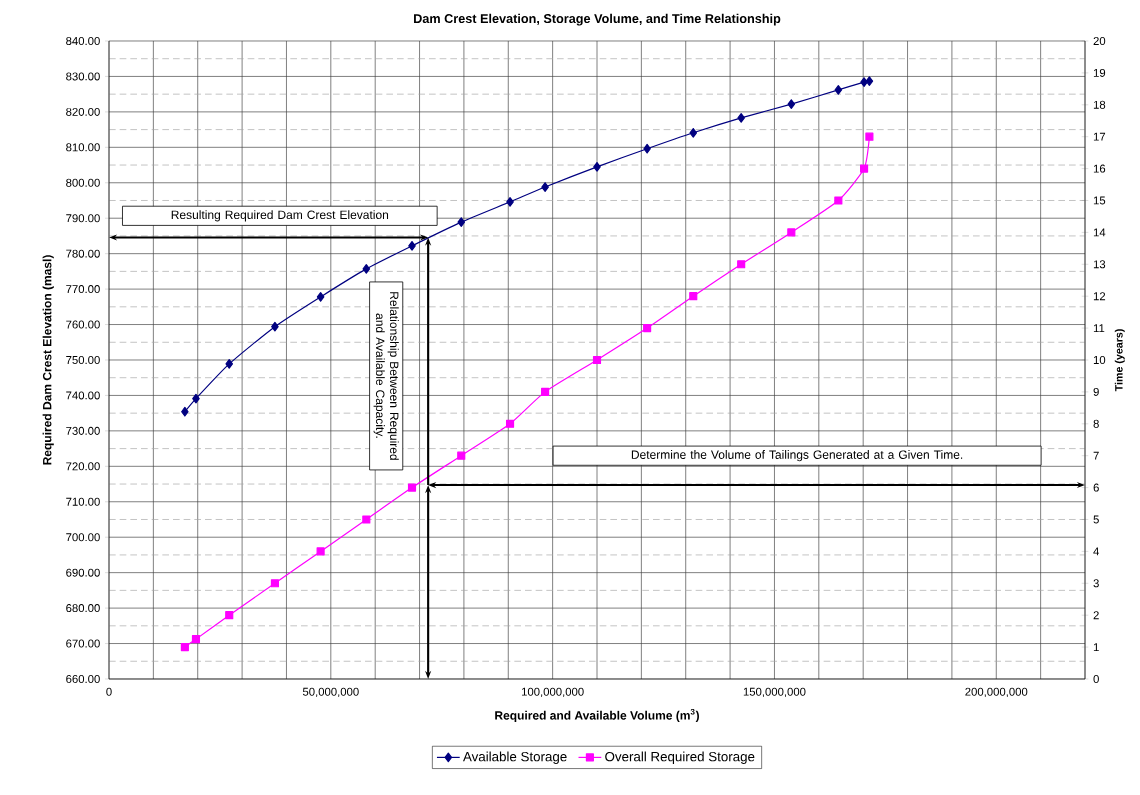 Image resolution: width=1140 pixels, height=795 pixels. Describe the element at coordinates (83, 147) in the screenshot. I see `y-tick-label: 810.00` at that location.